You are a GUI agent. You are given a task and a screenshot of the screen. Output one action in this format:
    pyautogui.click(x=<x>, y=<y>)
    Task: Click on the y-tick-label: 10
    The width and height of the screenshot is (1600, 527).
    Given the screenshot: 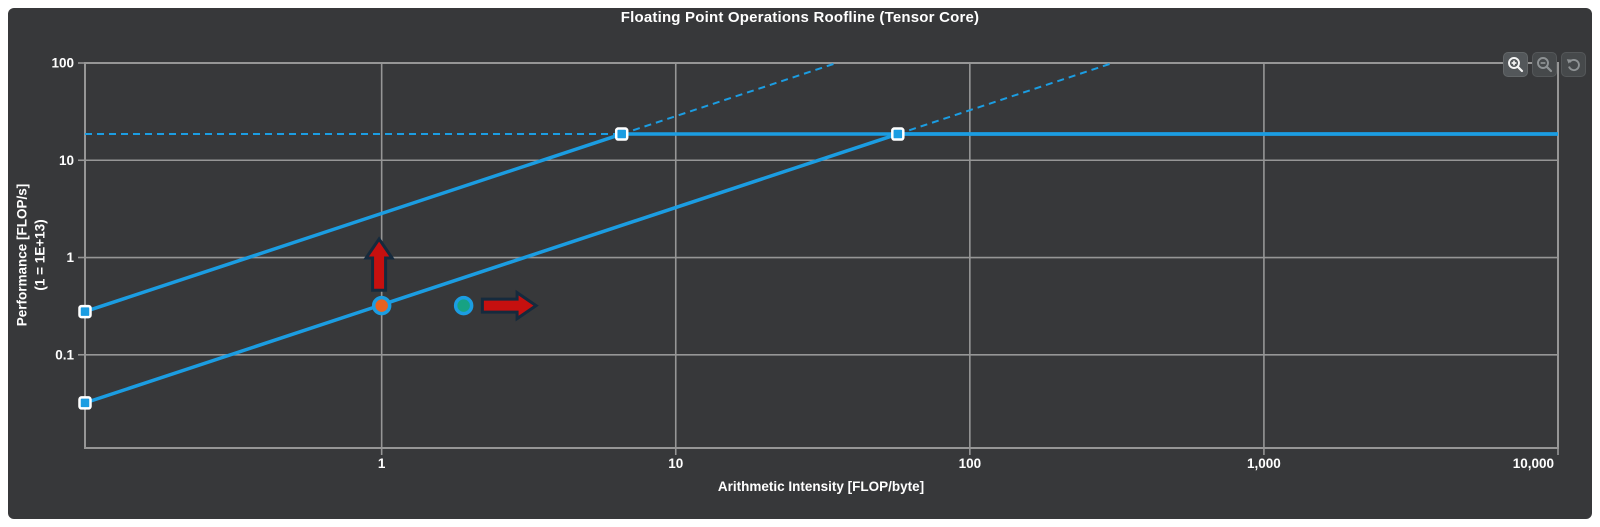 What is the action you would take?
    pyautogui.click(x=66, y=160)
    